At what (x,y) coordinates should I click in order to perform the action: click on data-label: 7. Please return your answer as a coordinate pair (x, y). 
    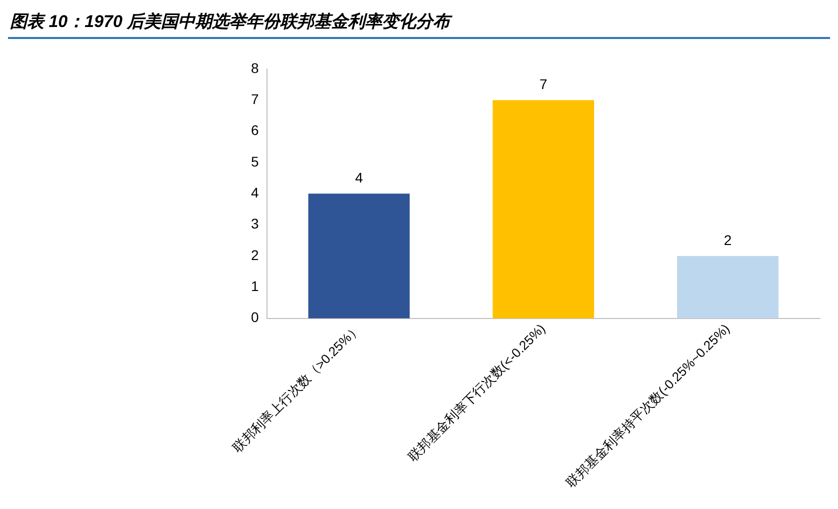
    Looking at the image, I should click on (543, 84).